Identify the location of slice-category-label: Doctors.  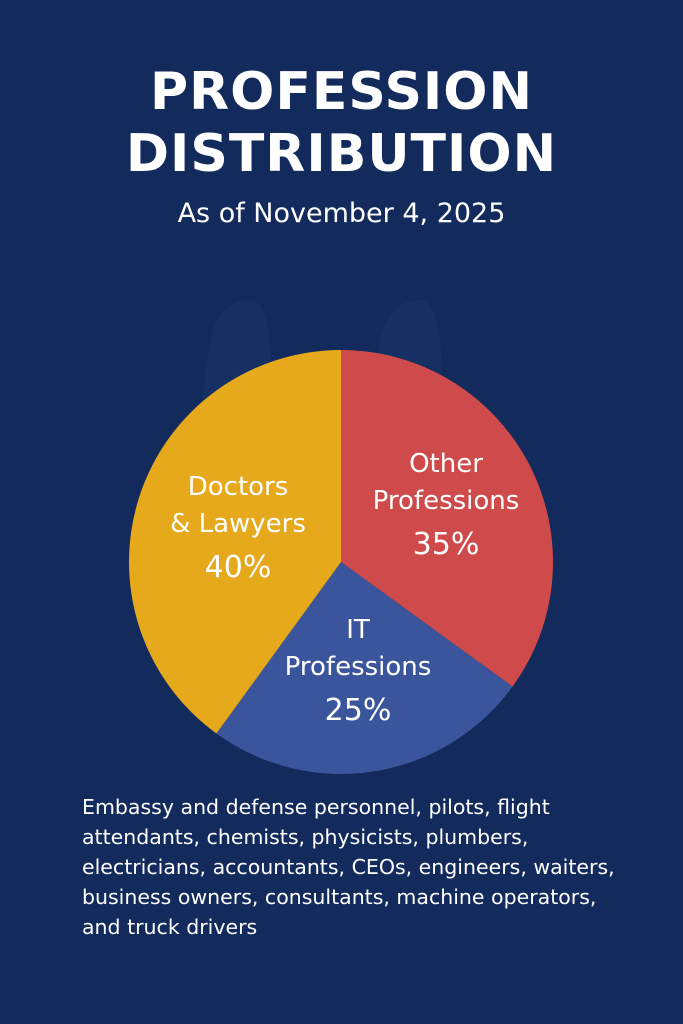
(238, 487).